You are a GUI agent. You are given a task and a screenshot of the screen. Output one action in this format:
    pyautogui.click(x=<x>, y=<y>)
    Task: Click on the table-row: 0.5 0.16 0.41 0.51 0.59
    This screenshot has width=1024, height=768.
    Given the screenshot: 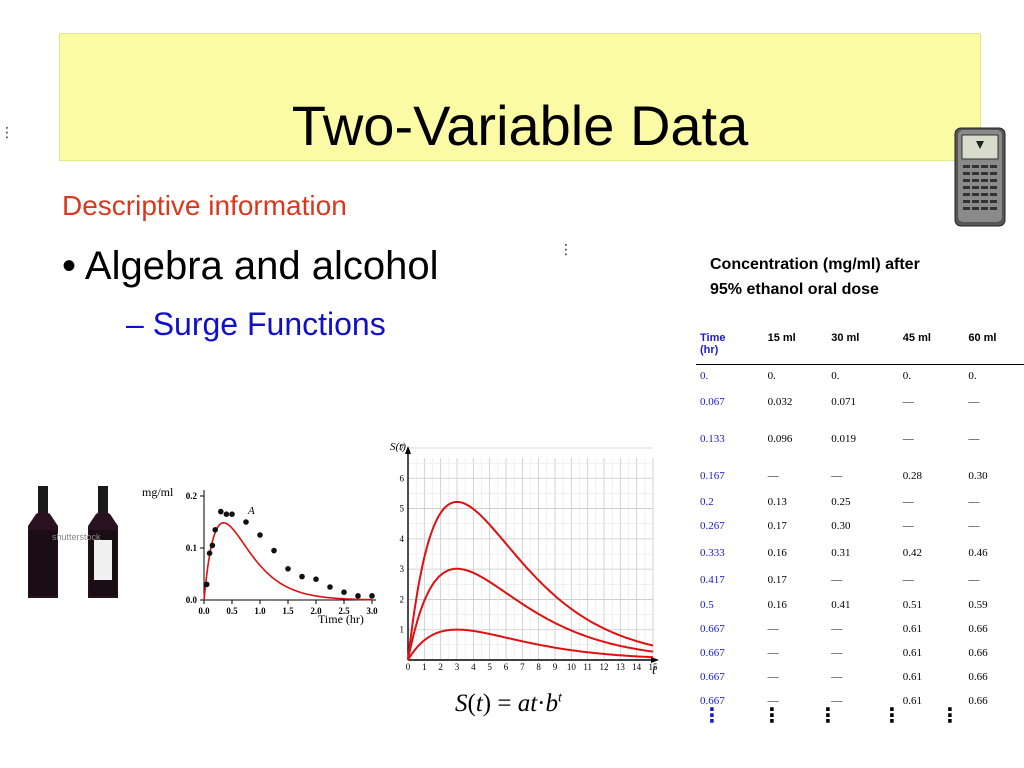 What is the action you would take?
    pyautogui.click(x=860, y=605)
    